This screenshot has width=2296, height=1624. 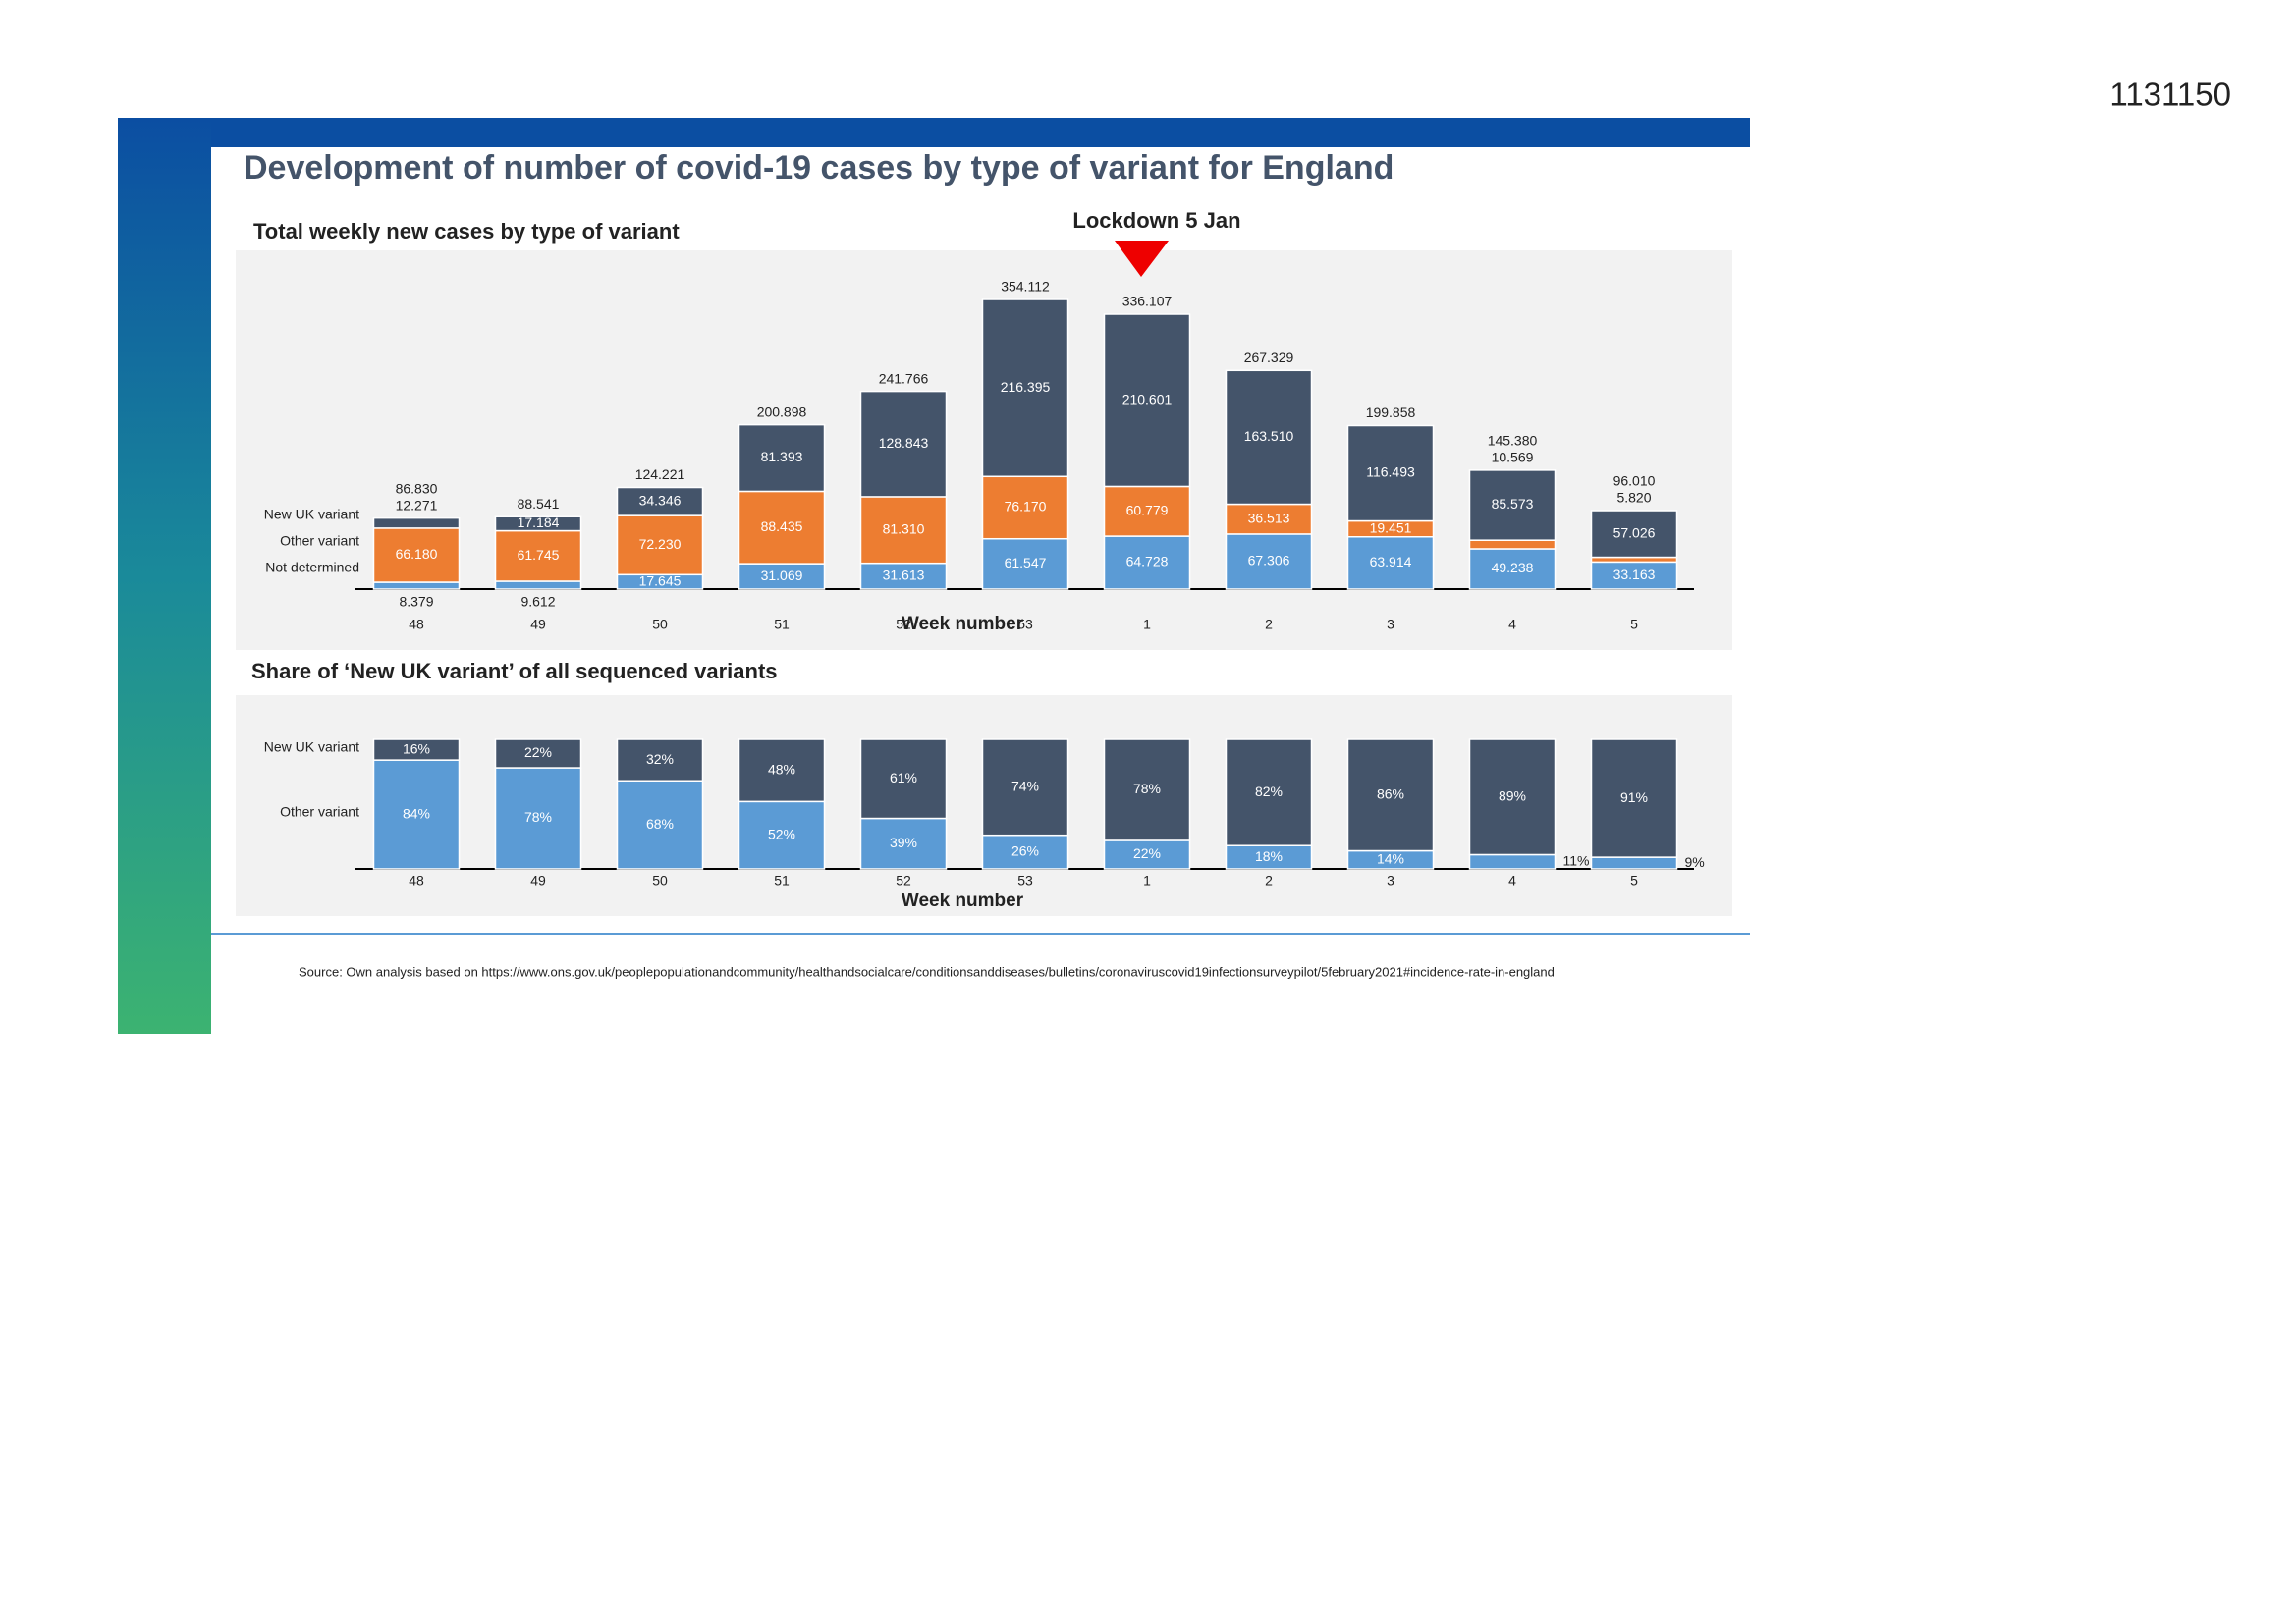 What do you see at coordinates (903, 624) in the screenshot?
I see `x-tick-label: 52` at bounding box center [903, 624].